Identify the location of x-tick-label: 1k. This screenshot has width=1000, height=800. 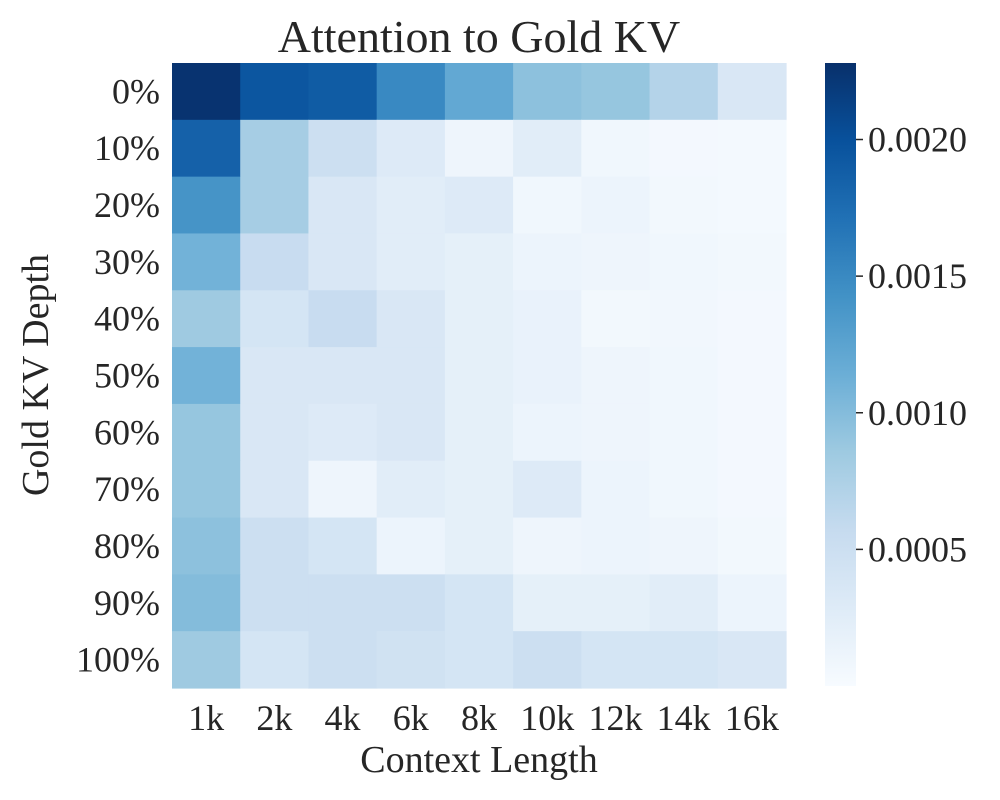
(206, 718).